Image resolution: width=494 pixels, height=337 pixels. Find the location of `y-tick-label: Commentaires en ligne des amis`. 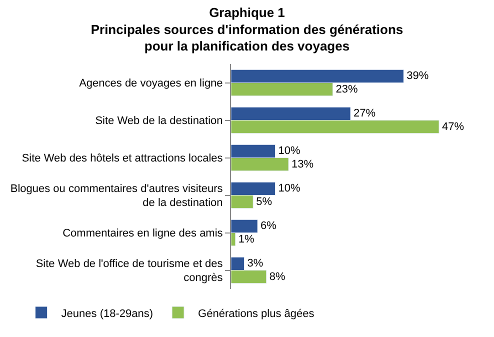

y-tick-label: Commentaires en ligne des amis is located at coordinates (143, 234).